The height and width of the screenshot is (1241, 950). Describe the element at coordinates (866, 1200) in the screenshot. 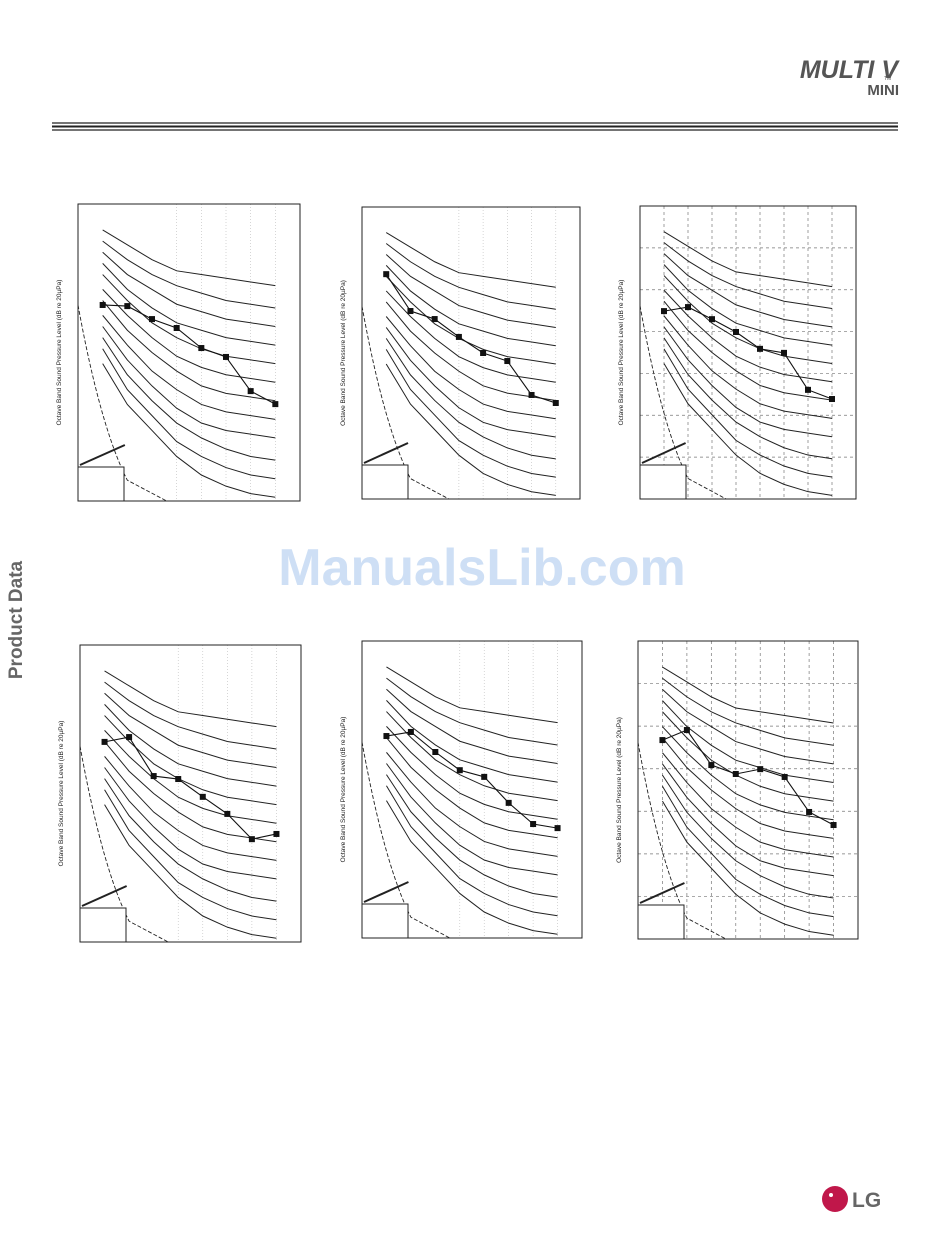

I see `lg-logo: LG` at that location.